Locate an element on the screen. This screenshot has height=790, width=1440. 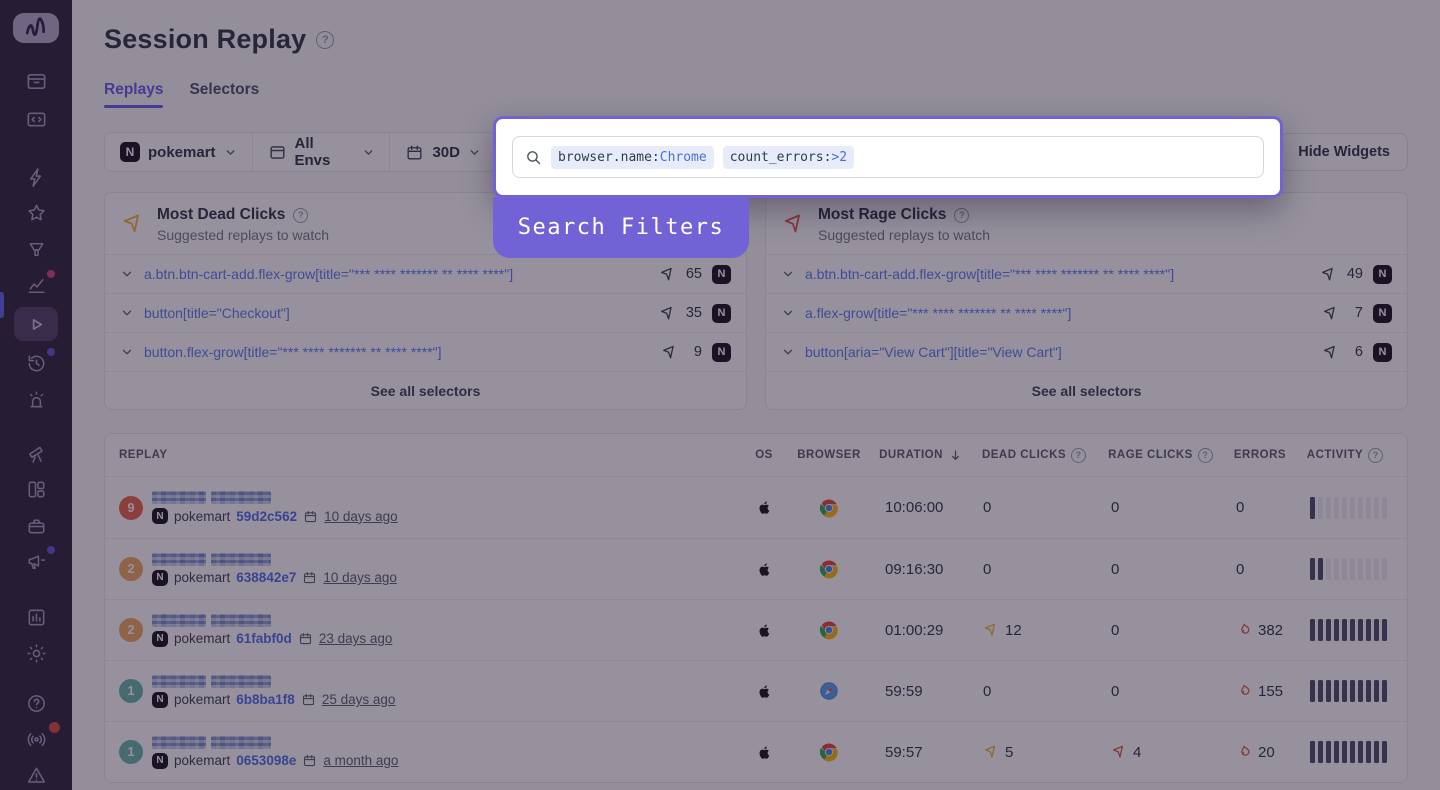
sidebar-item-settings is located at coordinates (36, 653).